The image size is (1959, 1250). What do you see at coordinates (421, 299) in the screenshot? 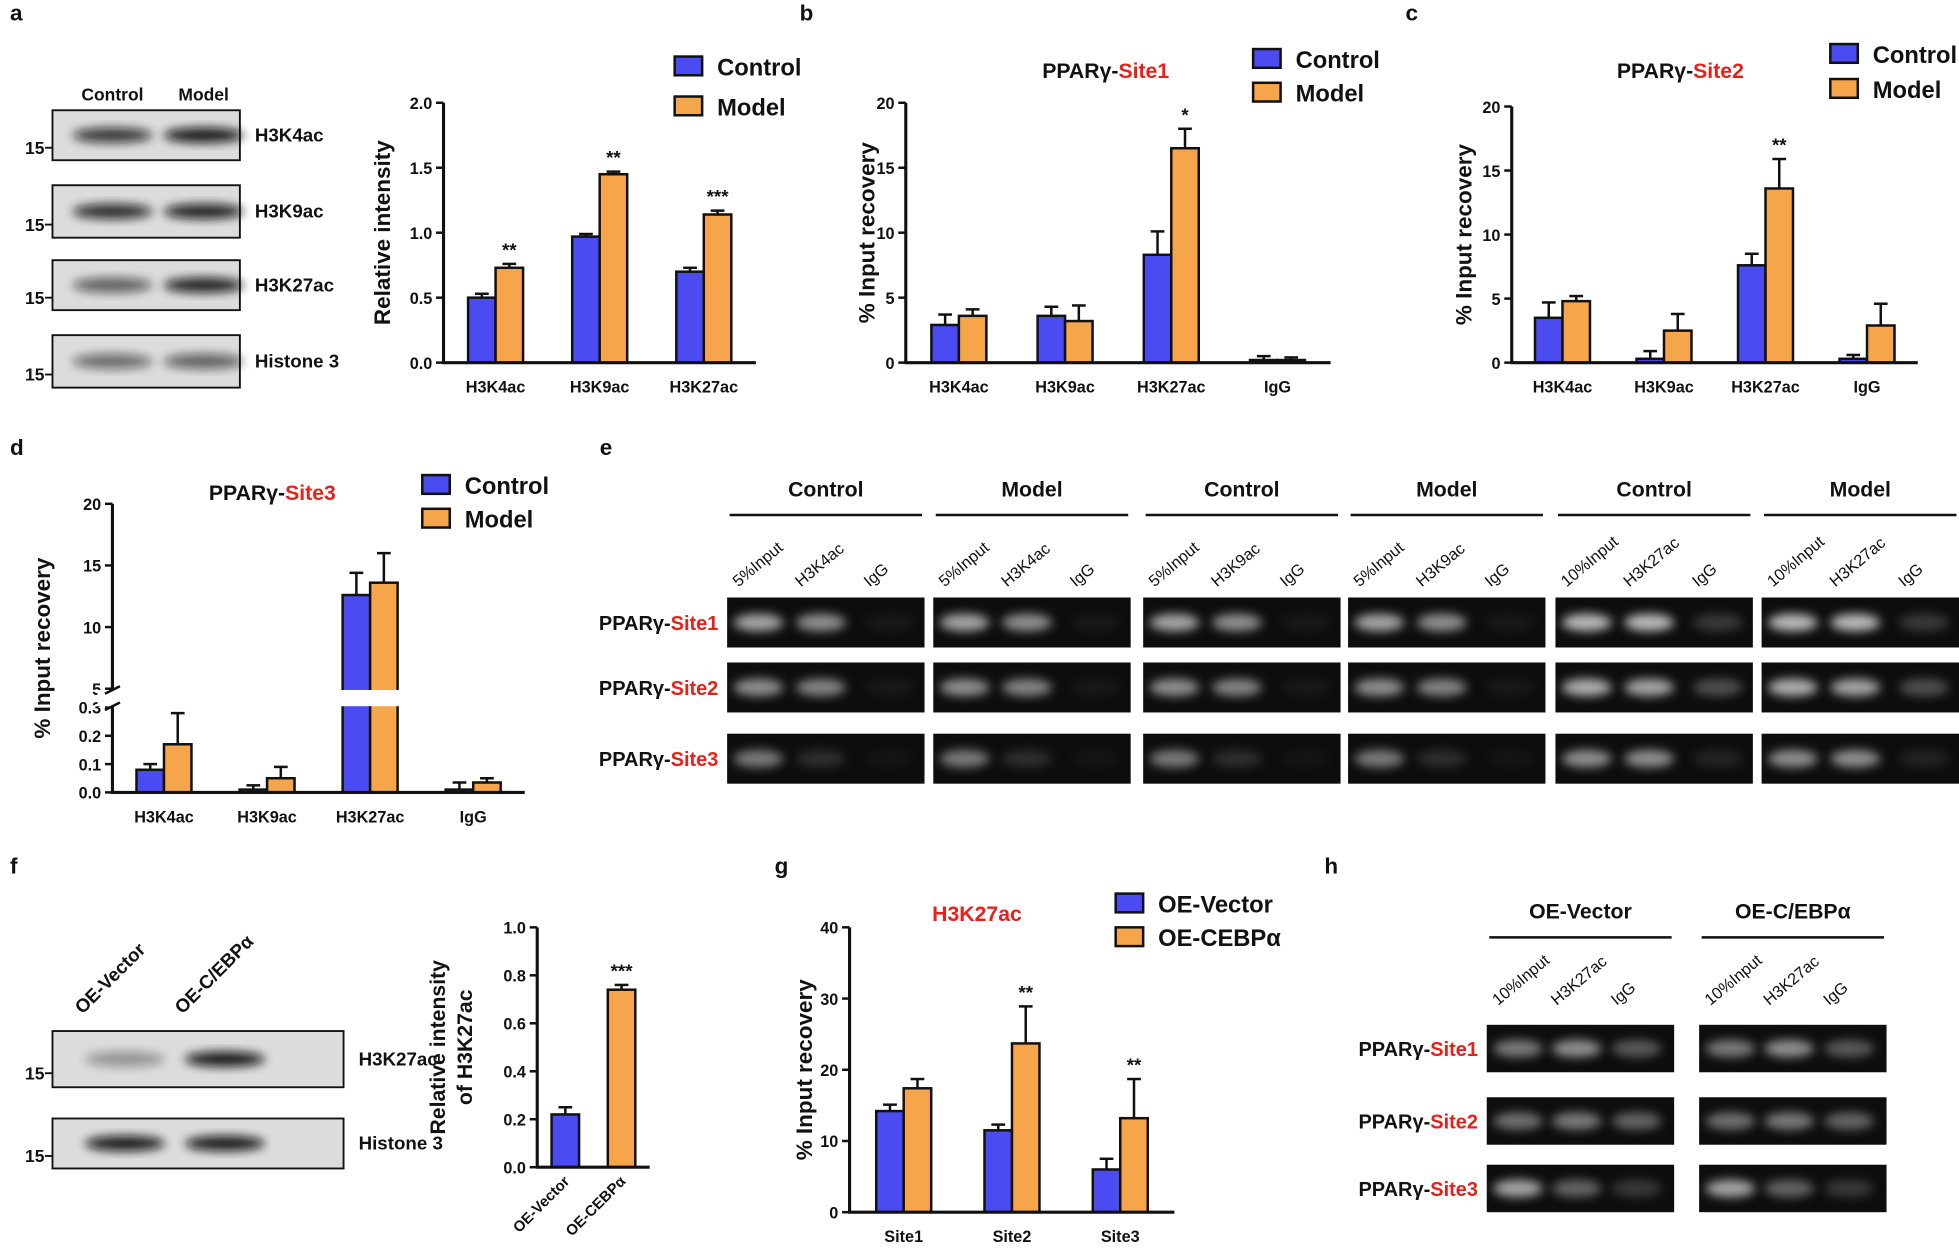
I see `y-tick-label: 0.5` at bounding box center [421, 299].